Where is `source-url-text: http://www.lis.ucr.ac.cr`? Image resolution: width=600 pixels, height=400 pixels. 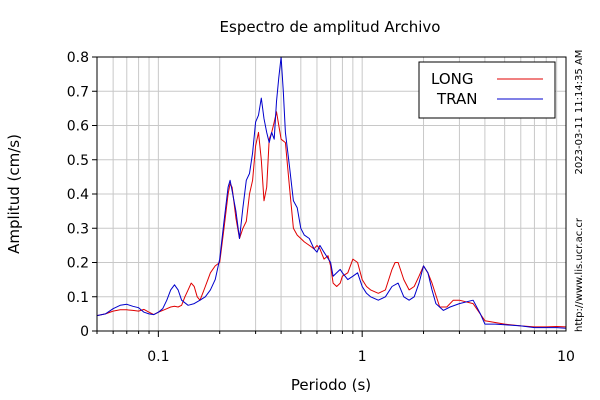
source-url-text: http://www.lis.ucr.ac.cr is located at coordinates (579, 274).